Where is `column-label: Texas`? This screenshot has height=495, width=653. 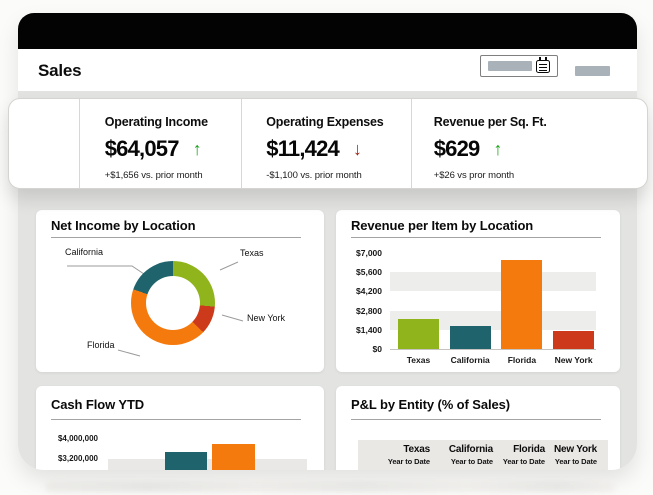 column-label: Texas is located at coordinates (416, 449).